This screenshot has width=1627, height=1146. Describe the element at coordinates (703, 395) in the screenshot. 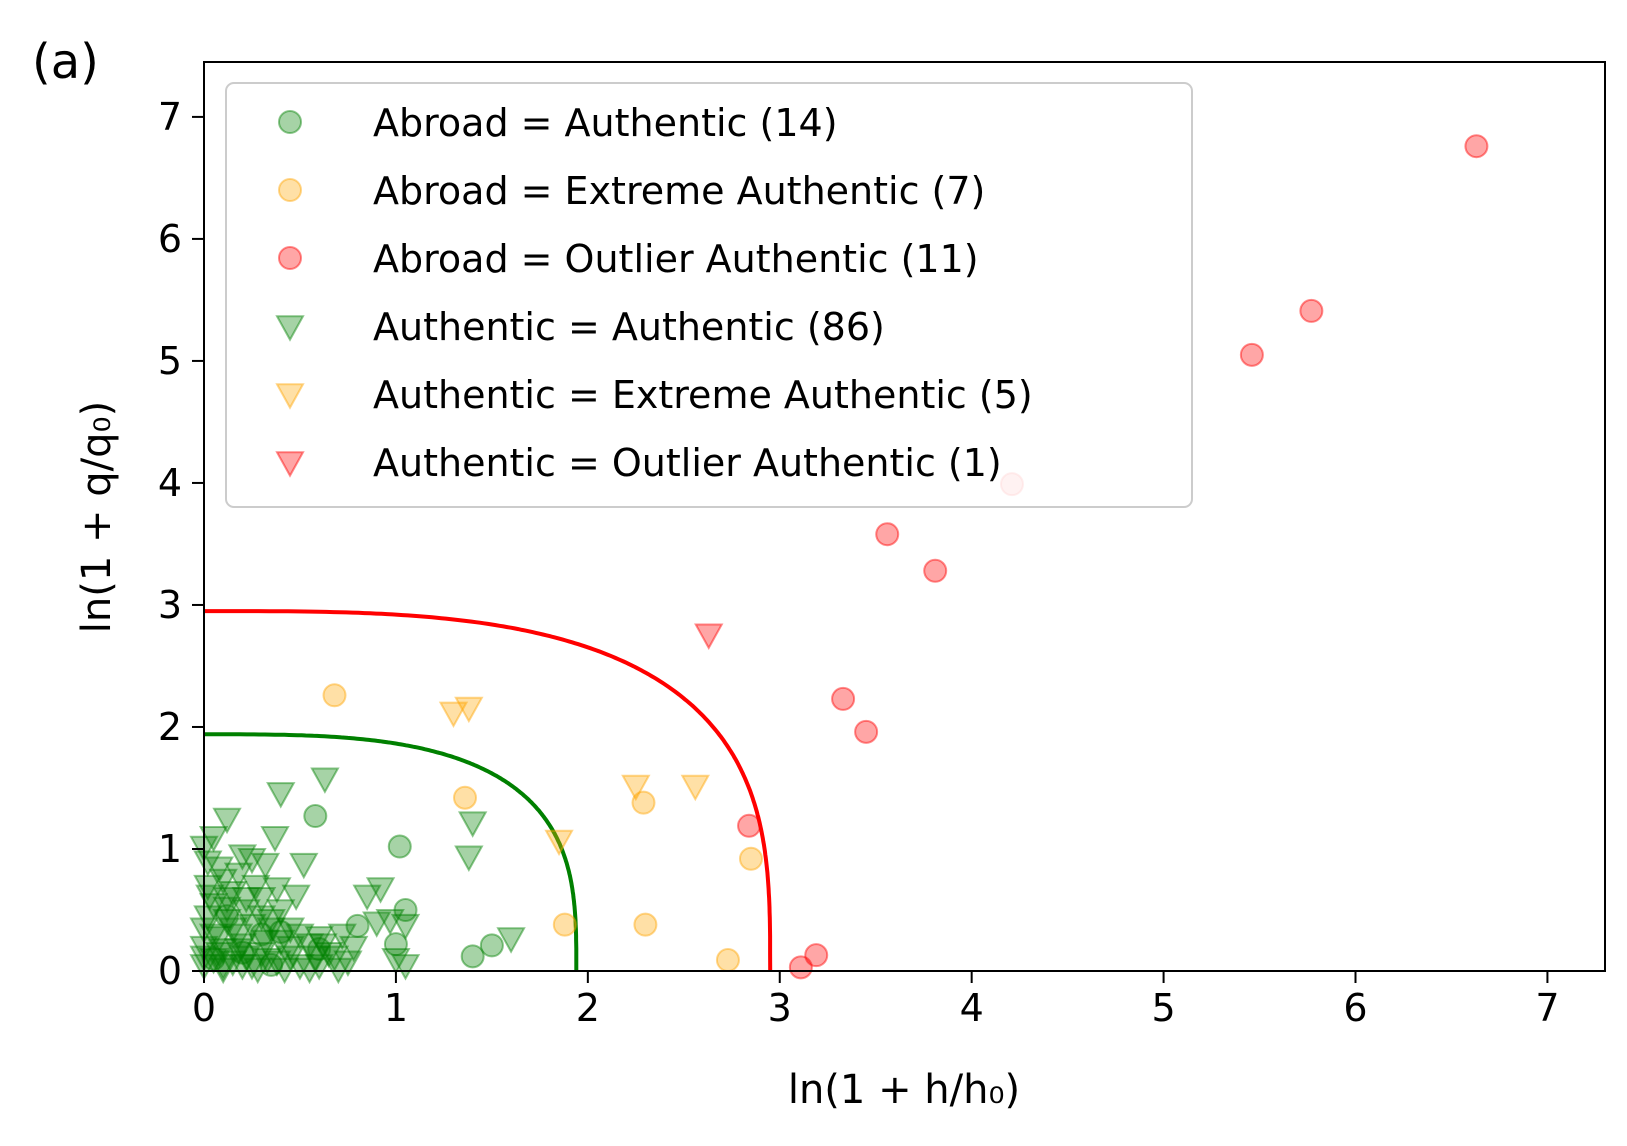

I see `legend-label: Authentic = Extreme Authentic (5)` at that location.